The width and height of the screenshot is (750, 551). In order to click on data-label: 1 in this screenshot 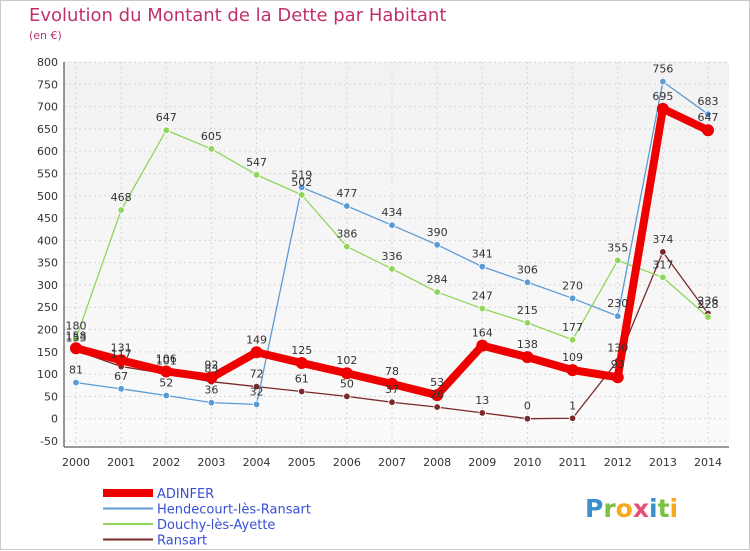, I will do `click(572, 405)`.